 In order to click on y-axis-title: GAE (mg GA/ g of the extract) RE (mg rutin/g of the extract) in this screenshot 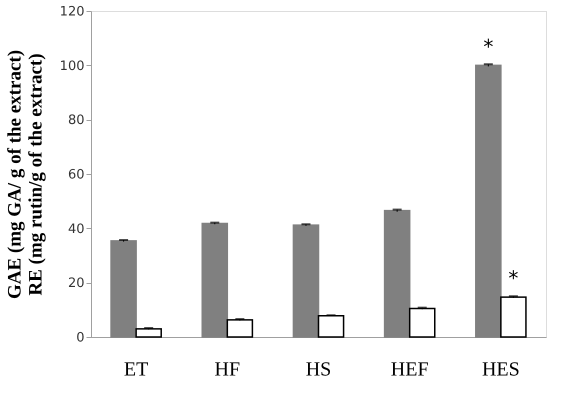, I will do `click(25, 175)`.